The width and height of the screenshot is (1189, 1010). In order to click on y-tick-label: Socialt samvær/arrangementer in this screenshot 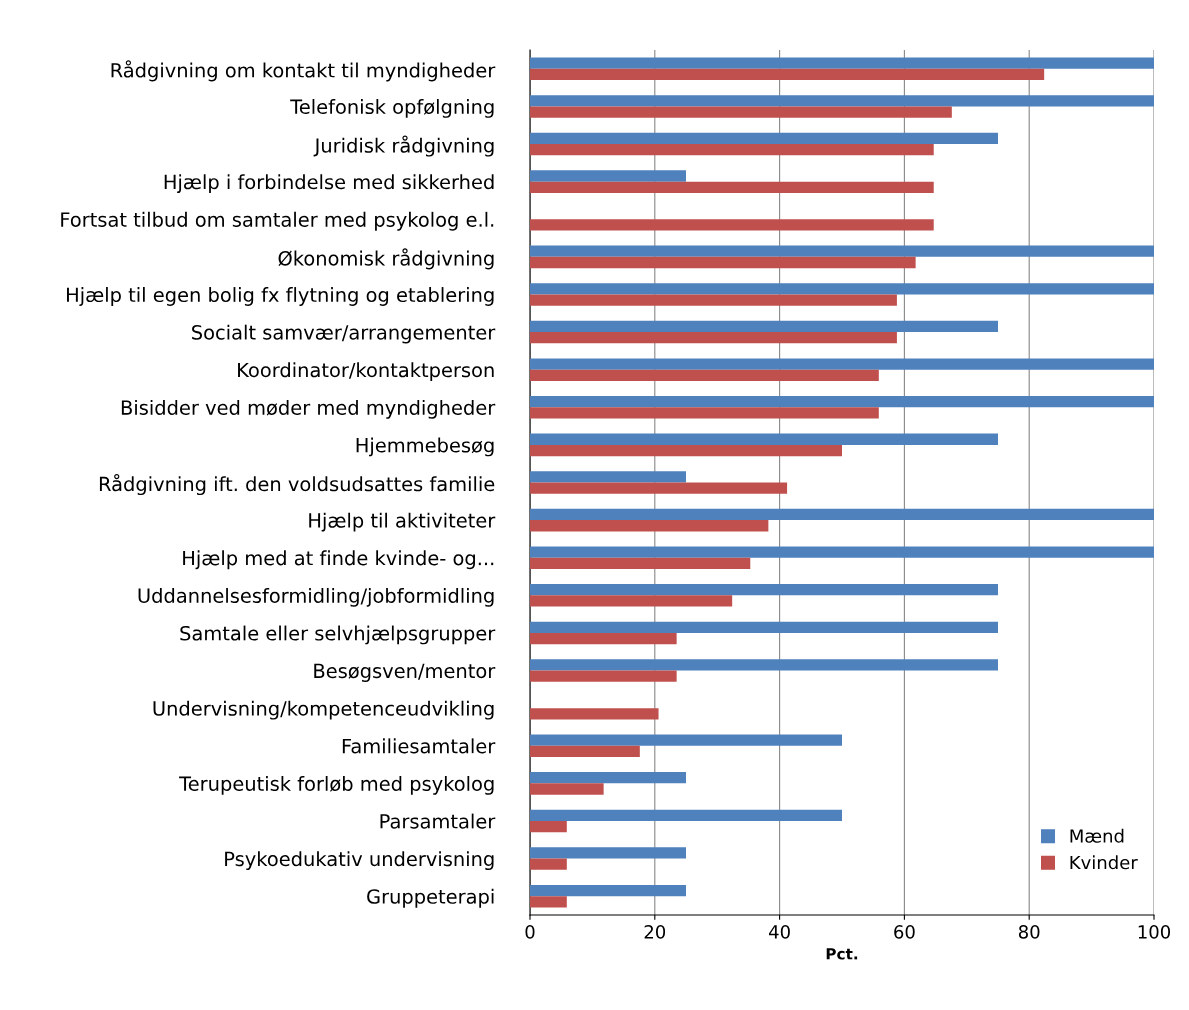, I will do `click(344, 334)`.